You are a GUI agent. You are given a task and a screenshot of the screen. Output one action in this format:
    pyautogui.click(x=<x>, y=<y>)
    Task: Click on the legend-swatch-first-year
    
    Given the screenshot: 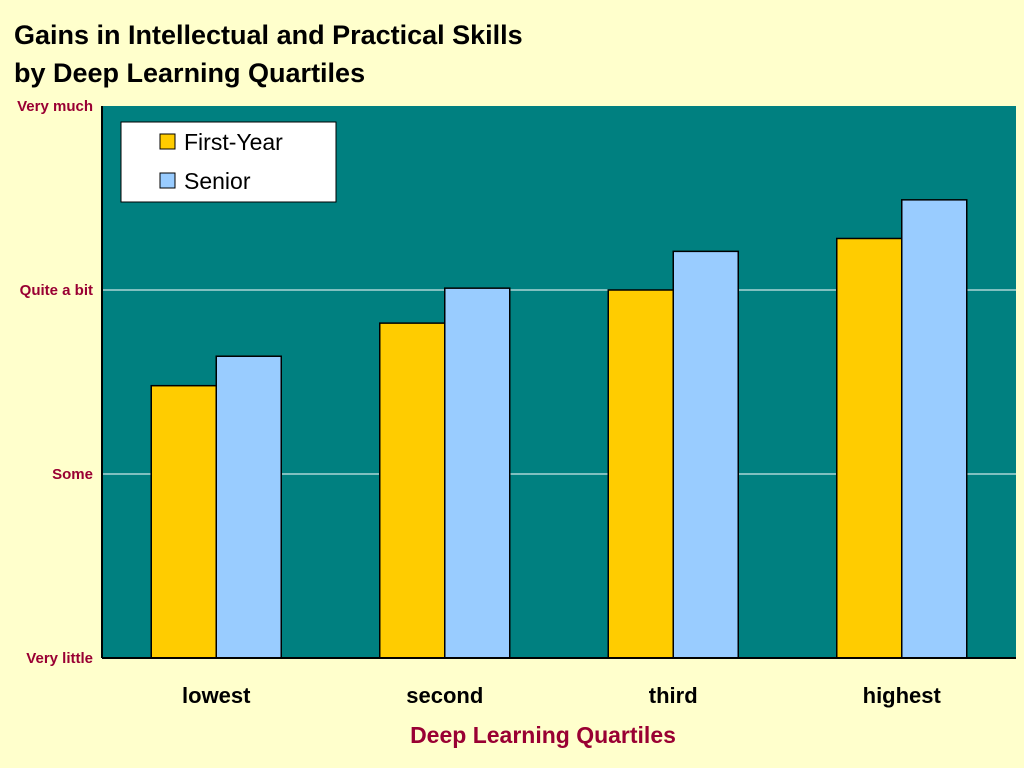 What is the action you would take?
    pyautogui.click(x=167, y=141)
    